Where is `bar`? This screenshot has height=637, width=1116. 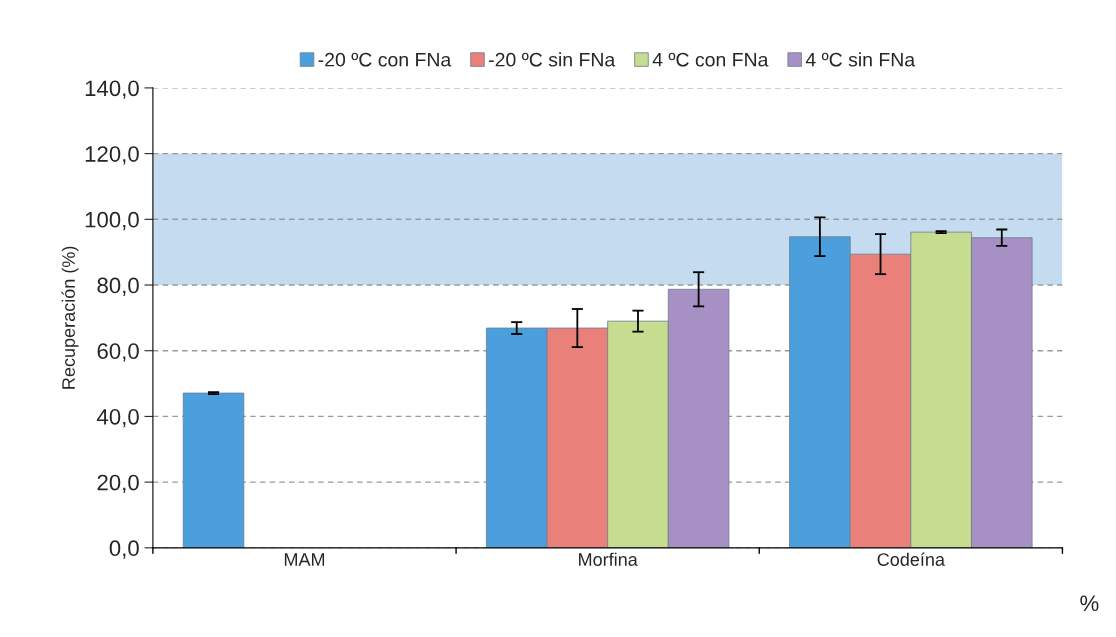 bar is located at coordinates (213, 470).